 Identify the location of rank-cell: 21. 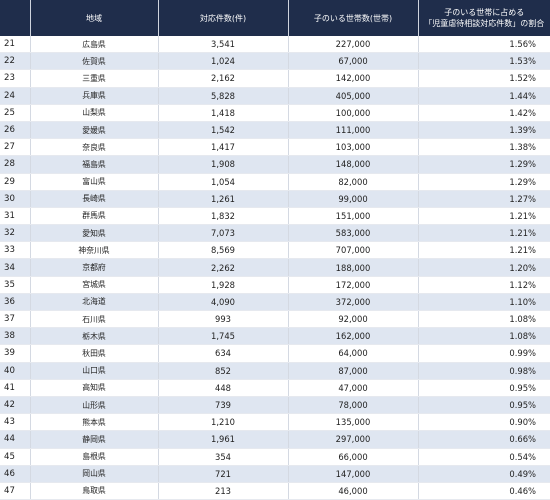
(15, 44).